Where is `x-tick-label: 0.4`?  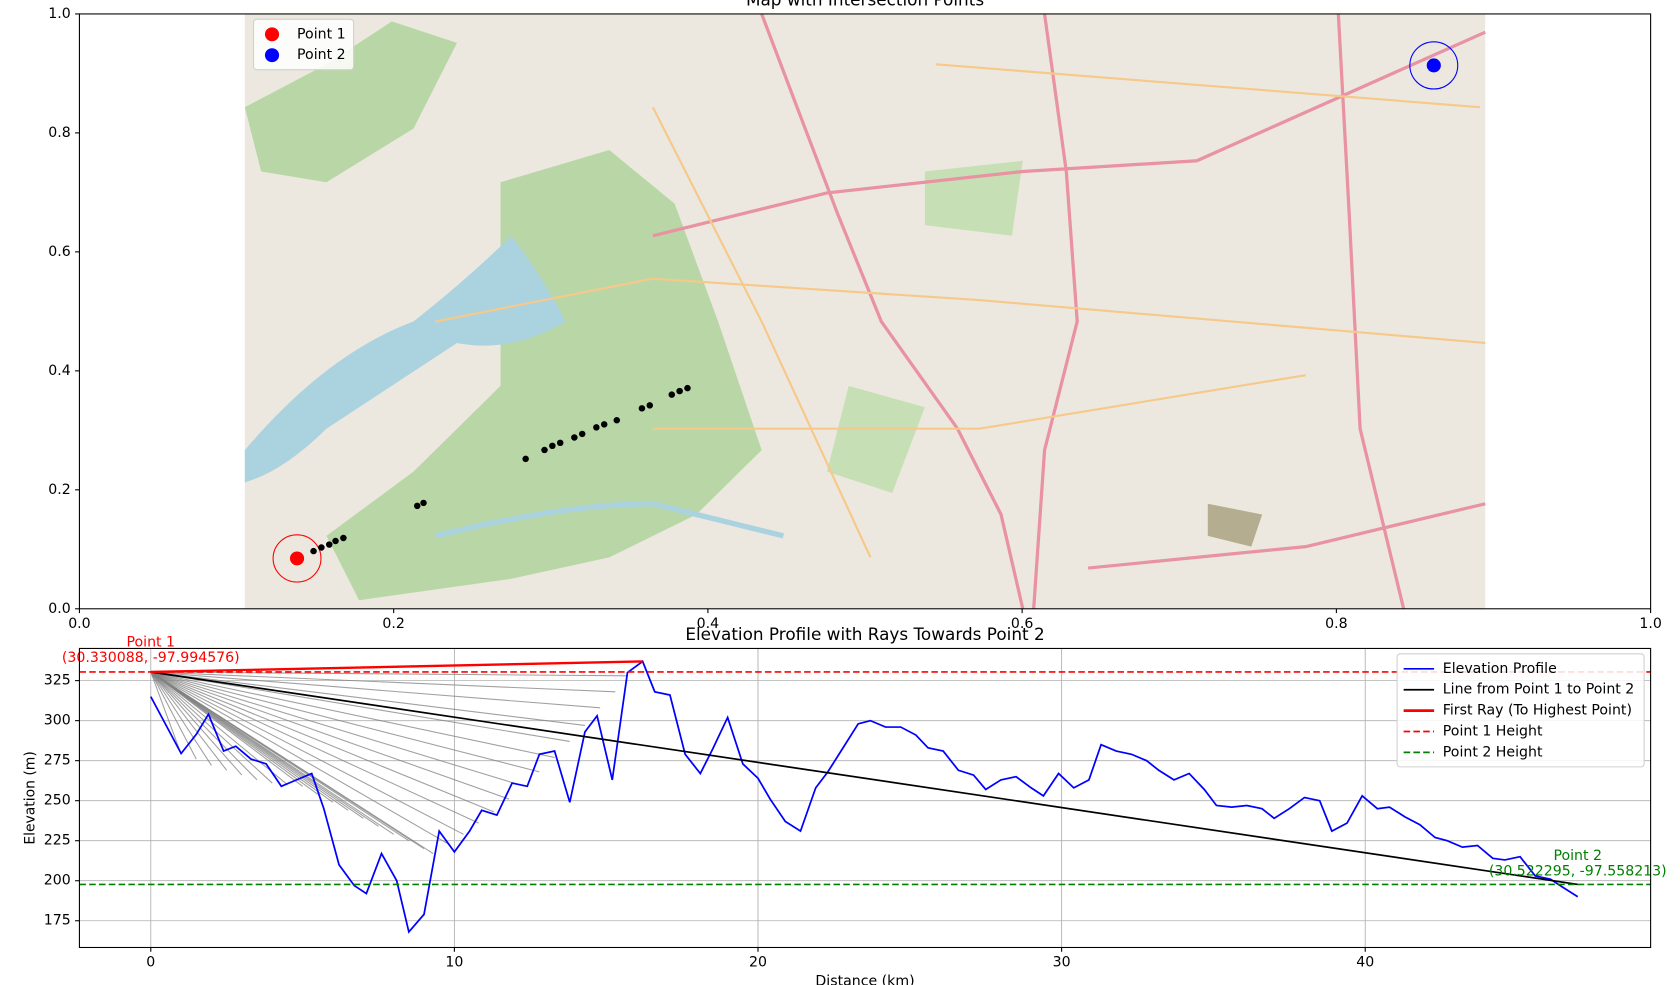 x-tick-label: 0.4 is located at coordinates (708, 624).